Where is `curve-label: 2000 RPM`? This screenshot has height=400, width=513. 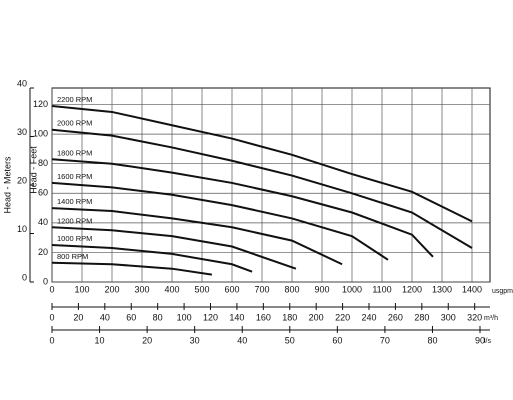 curve-label: 2000 RPM is located at coordinates (74, 123).